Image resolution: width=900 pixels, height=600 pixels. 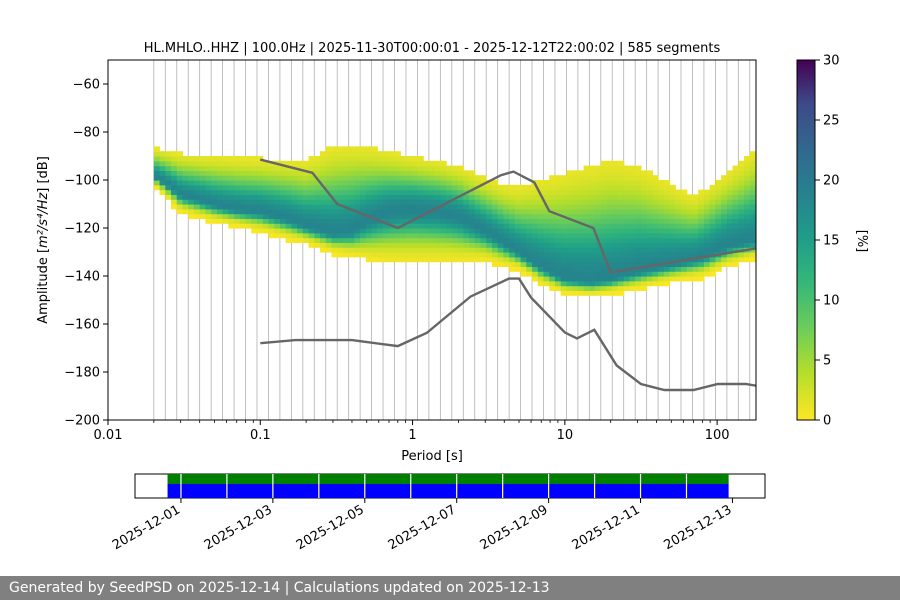 What do you see at coordinates (82, 325) in the screenshot?
I see `y-tick-label: −160` at bounding box center [82, 325].